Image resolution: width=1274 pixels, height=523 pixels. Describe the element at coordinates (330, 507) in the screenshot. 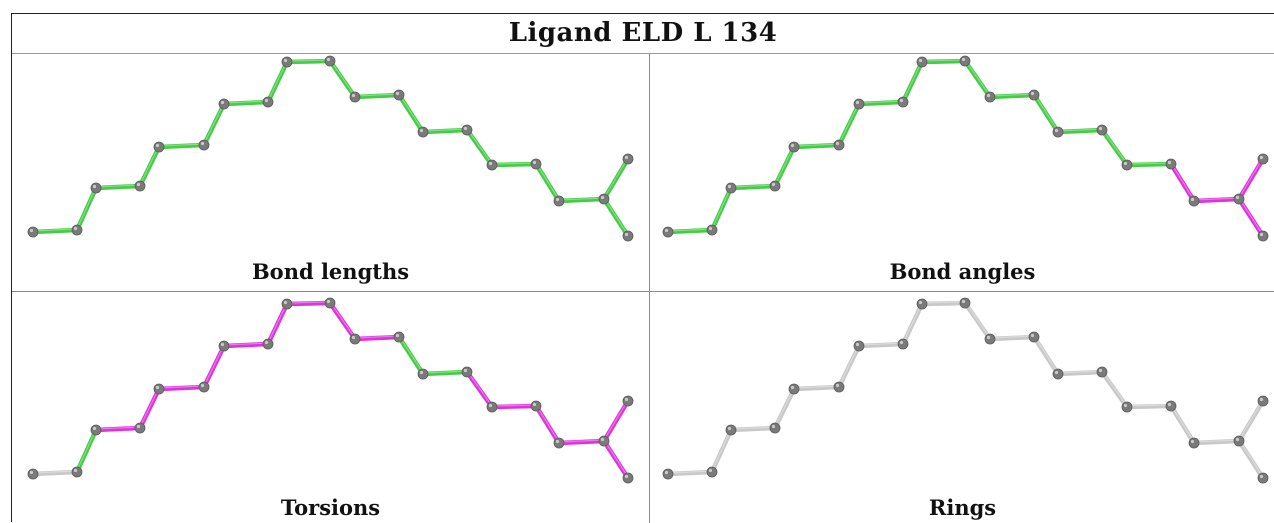

I see `panel-label-torsions: Torsions` at that location.